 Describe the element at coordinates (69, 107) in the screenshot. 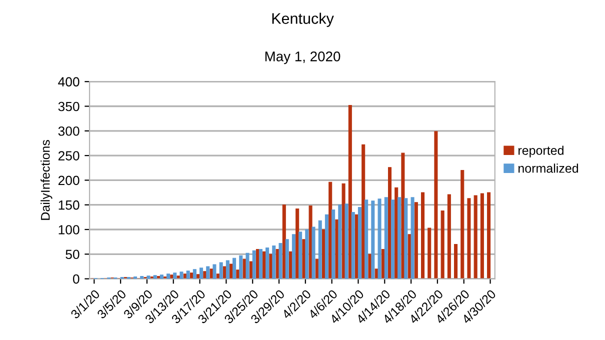

I see `y-tick-label: 350` at that location.